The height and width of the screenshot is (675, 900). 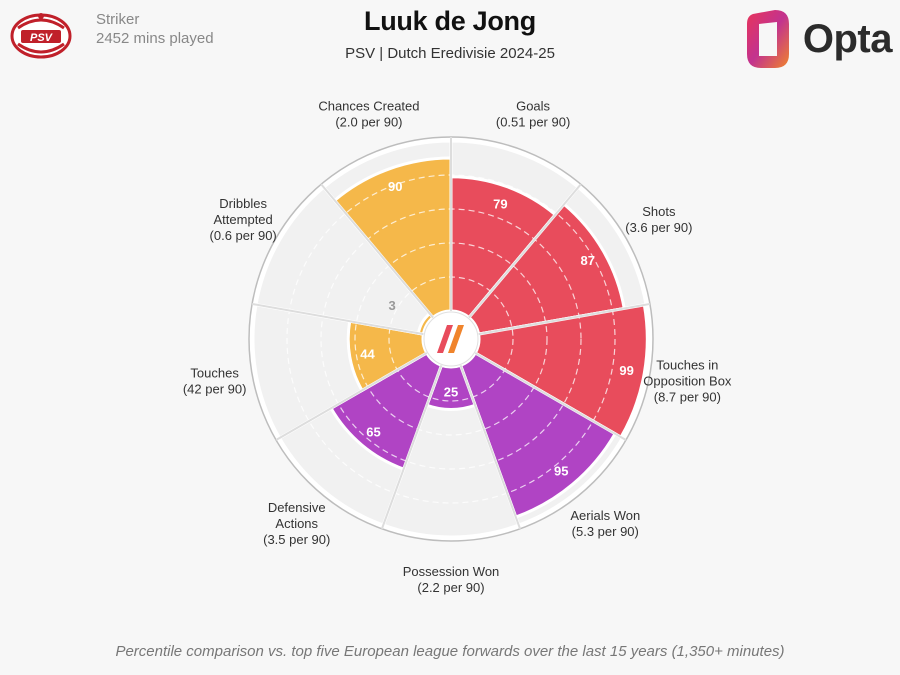 What do you see at coordinates (451, 339) in the screenshot?
I see `center-logo-icon` at bounding box center [451, 339].